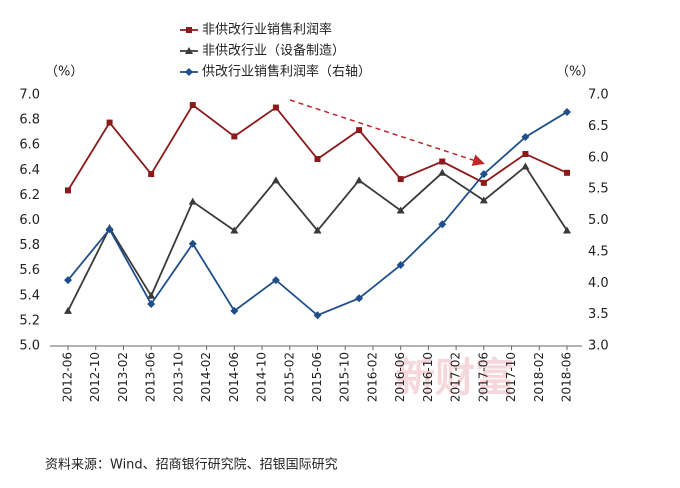 The height and width of the screenshot is (488, 680). Describe the element at coordinates (29, 346) in the screenshot. I see `y-tick-label: 5.0` at that location.